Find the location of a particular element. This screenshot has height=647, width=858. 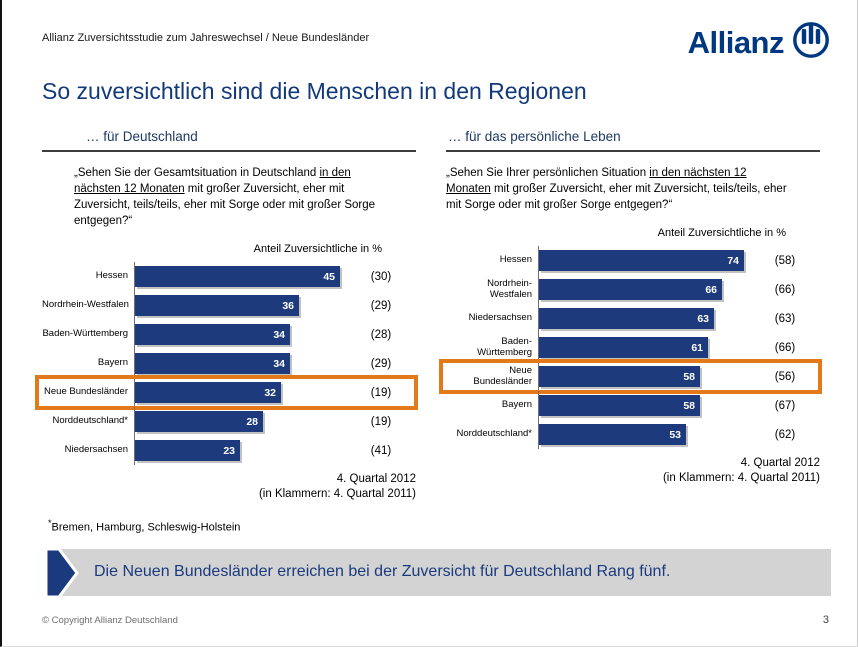

bar-value-label: 23 is located at coordinates (229, 450).